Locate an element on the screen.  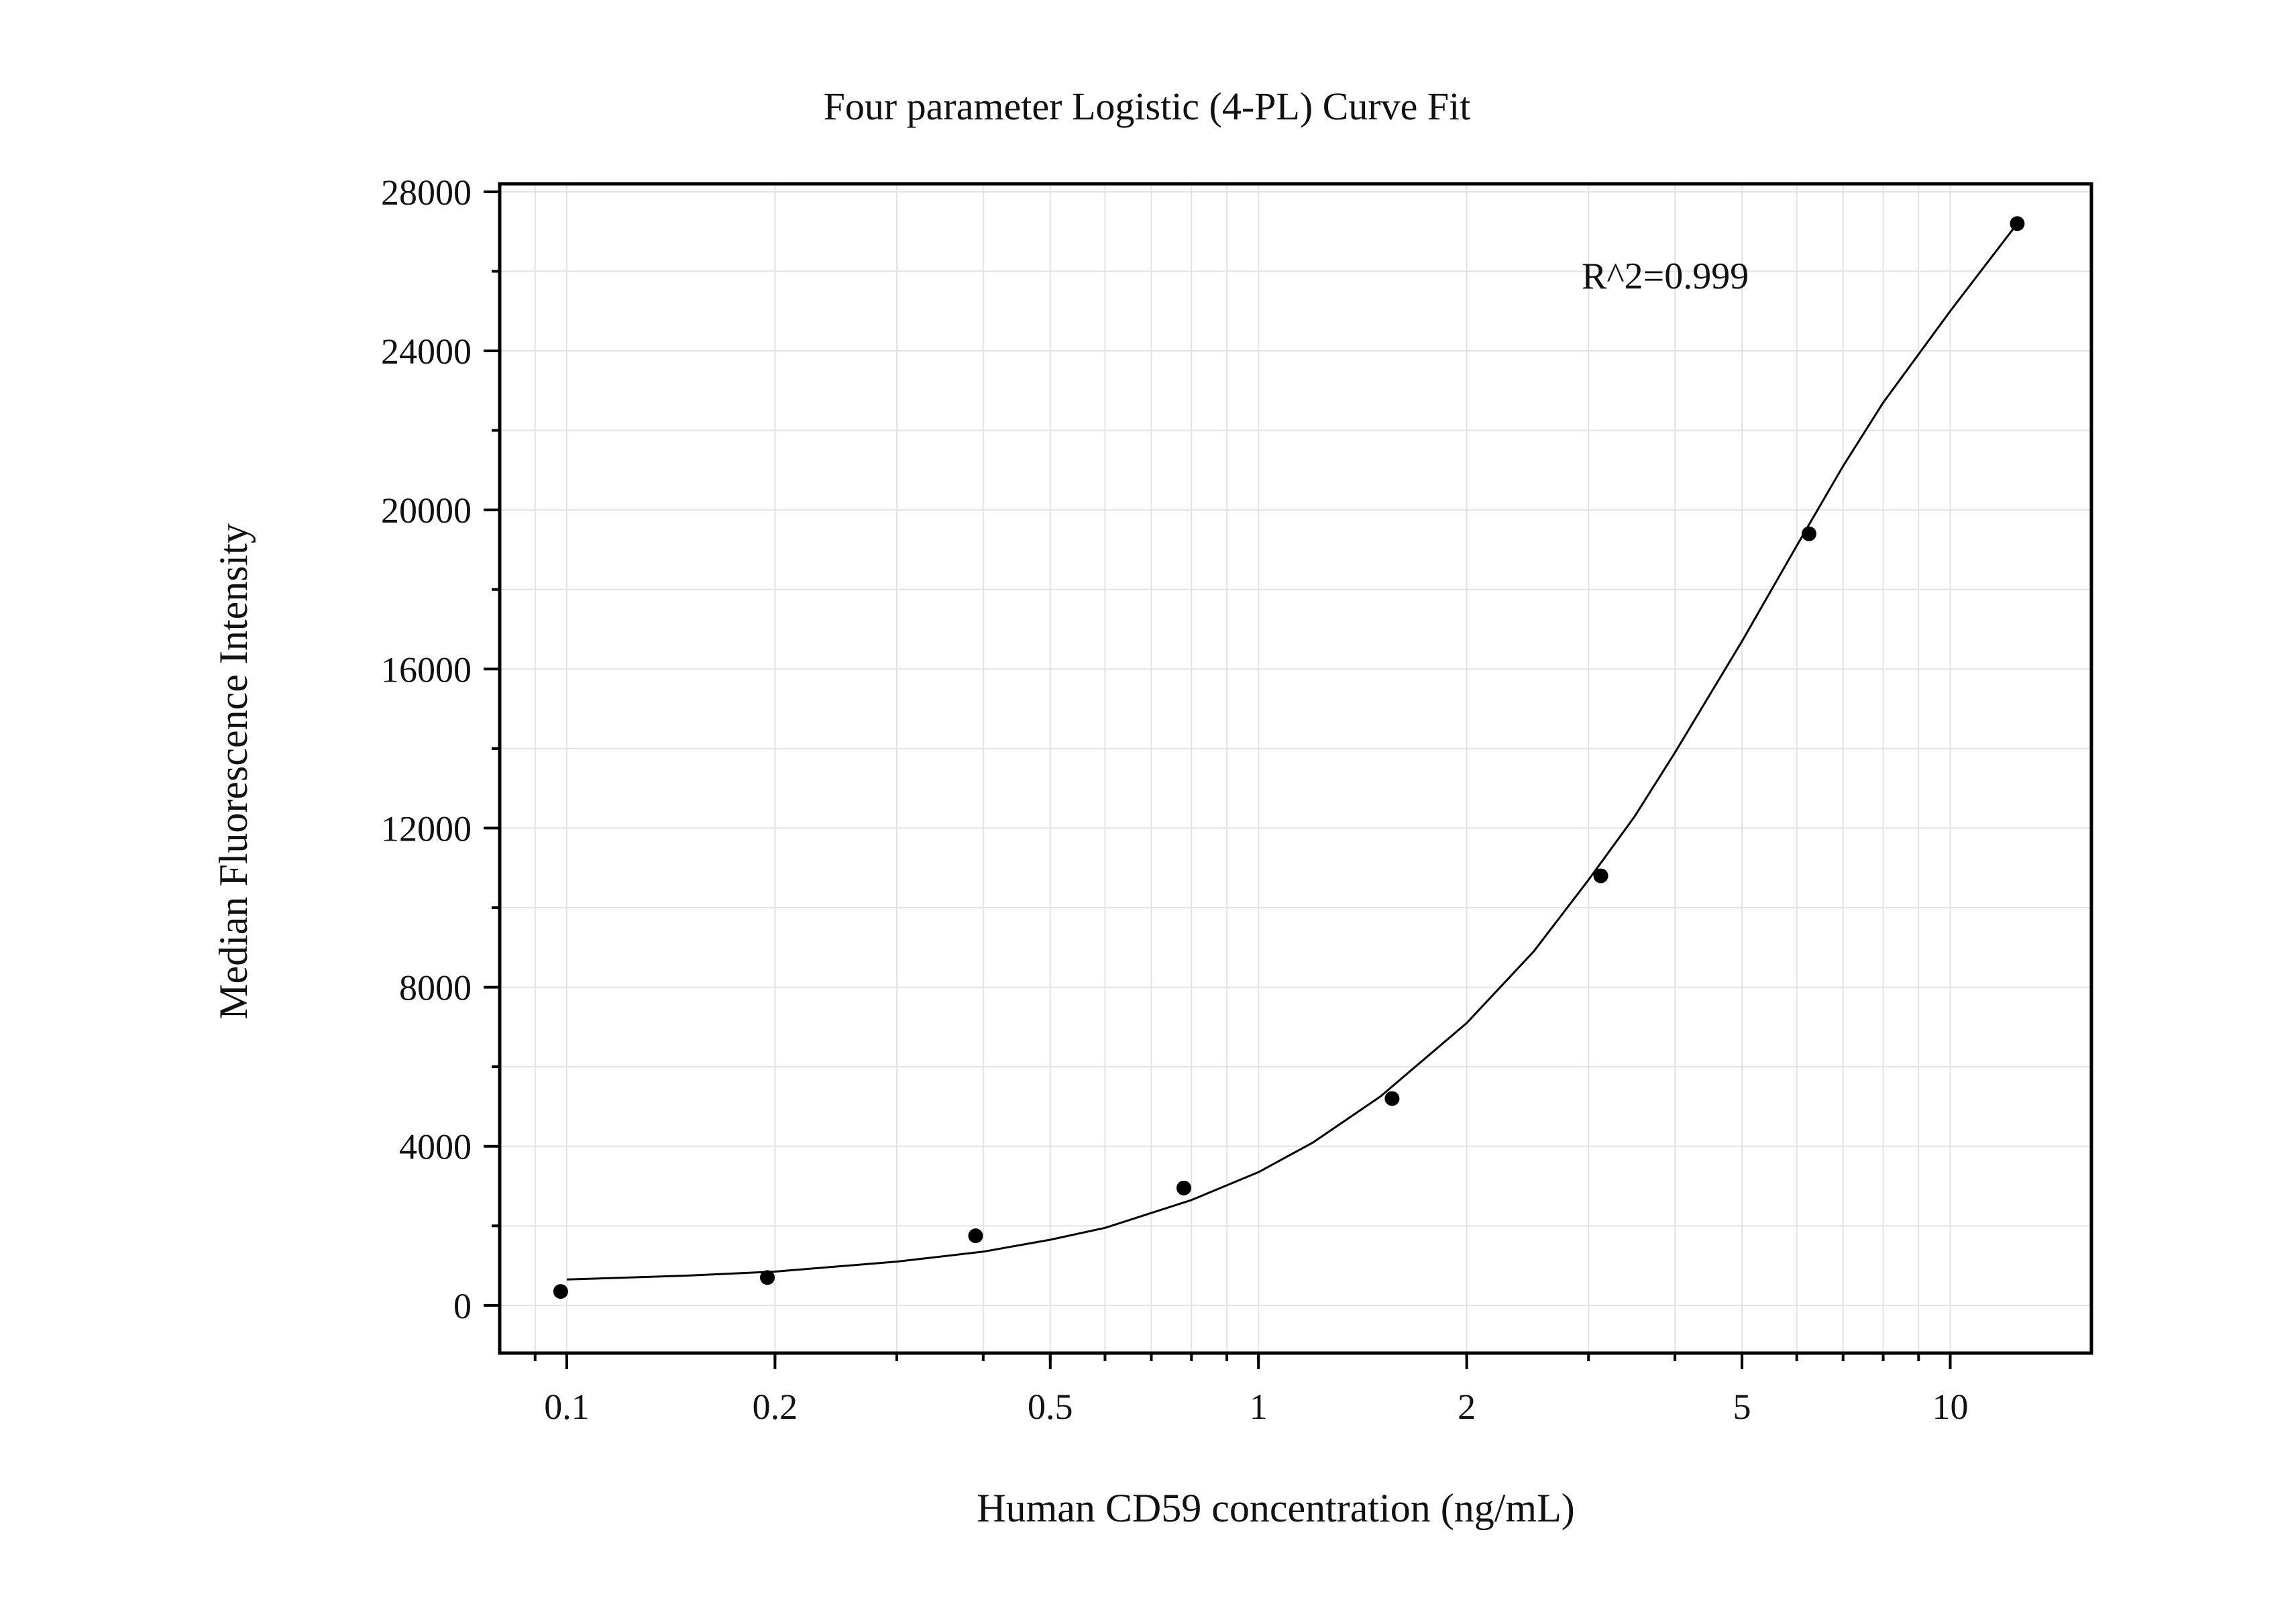
y-tick-label: 0 is located at coordinates (462, 1306).